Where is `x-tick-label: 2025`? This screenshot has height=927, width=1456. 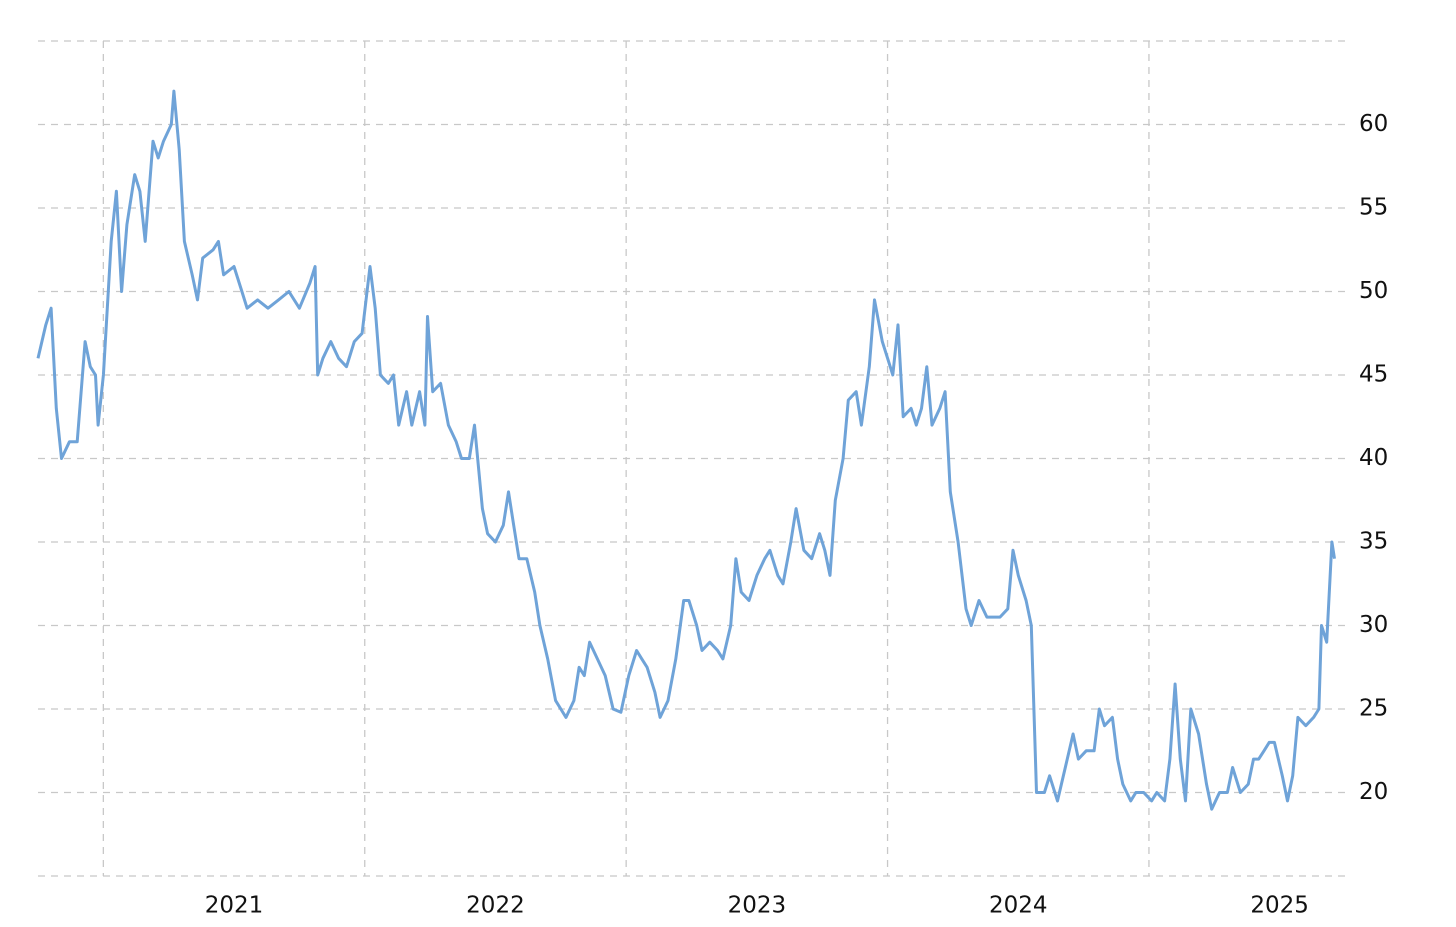 x-tick-label: 2025 is located at coordinates (1279, 906).